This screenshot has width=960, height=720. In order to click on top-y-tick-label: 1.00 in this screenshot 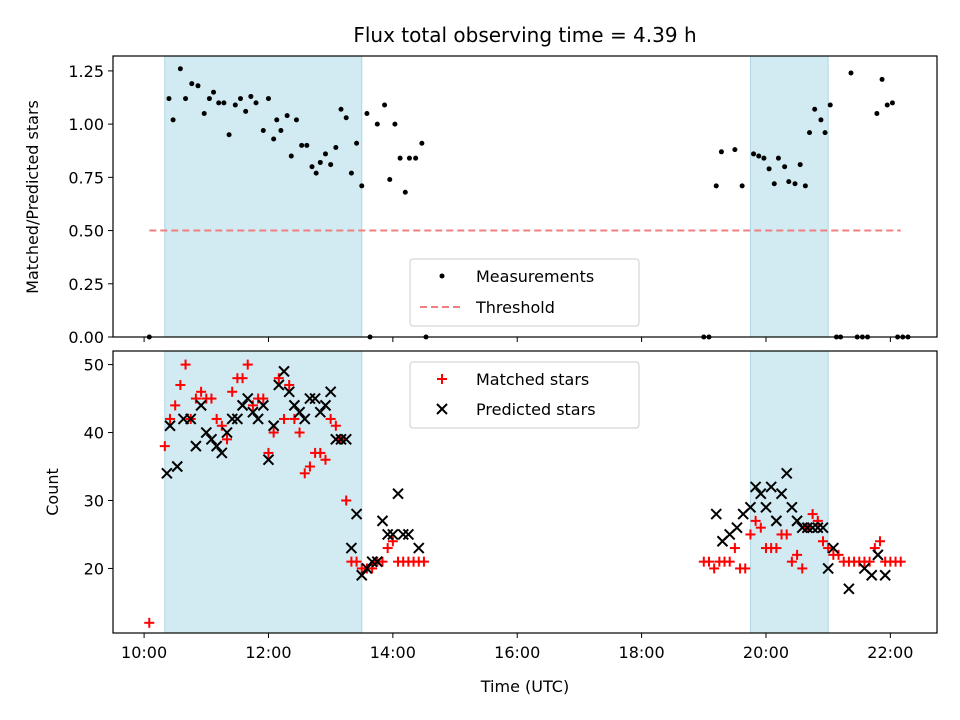, I will do `click(86, 124)`.